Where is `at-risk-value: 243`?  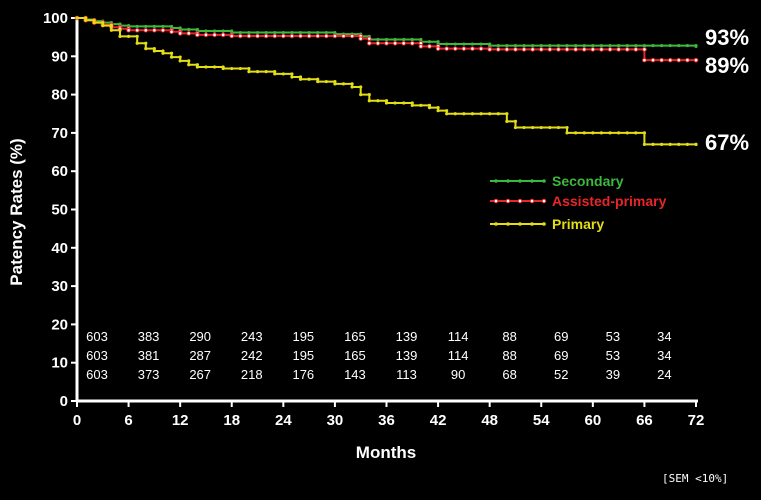 at-risk-value: 243 is located at coordinates (252, 336).